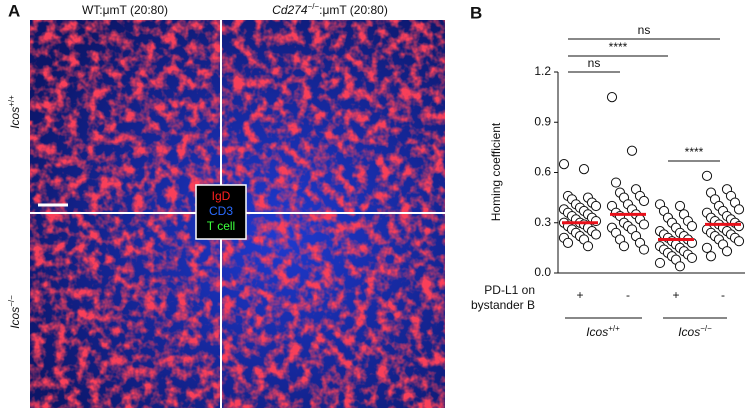 This screenshot has height=410, width=747. I want to click on group-label: Icos−/−, so click(695, 331).